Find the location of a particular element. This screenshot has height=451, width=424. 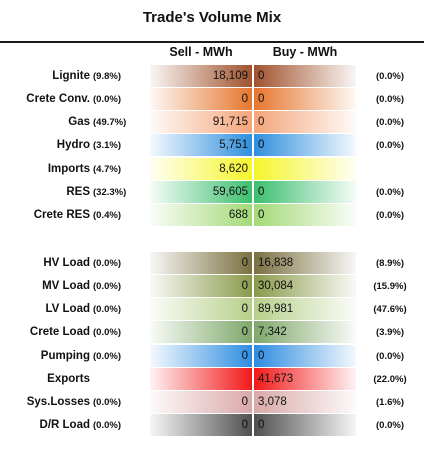

buy-percent: (22.0%) is located at coordinates (390, 379).